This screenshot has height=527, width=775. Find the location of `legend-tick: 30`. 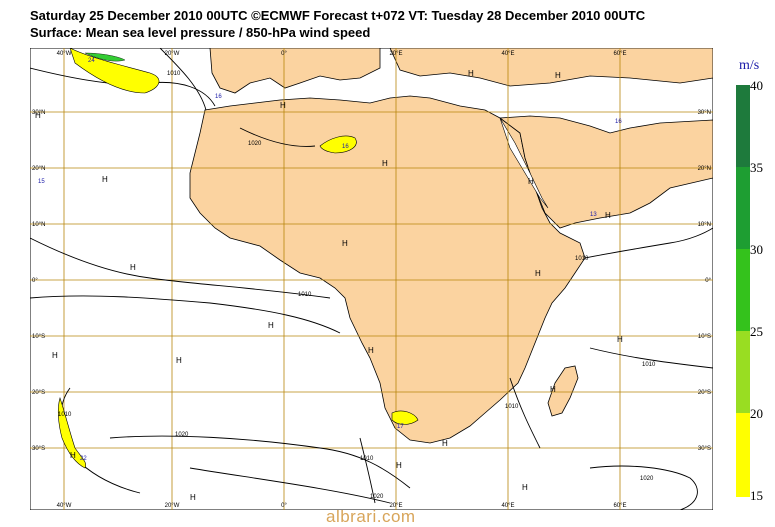

legend-tick: 30 is located at coordinates (756, 249).